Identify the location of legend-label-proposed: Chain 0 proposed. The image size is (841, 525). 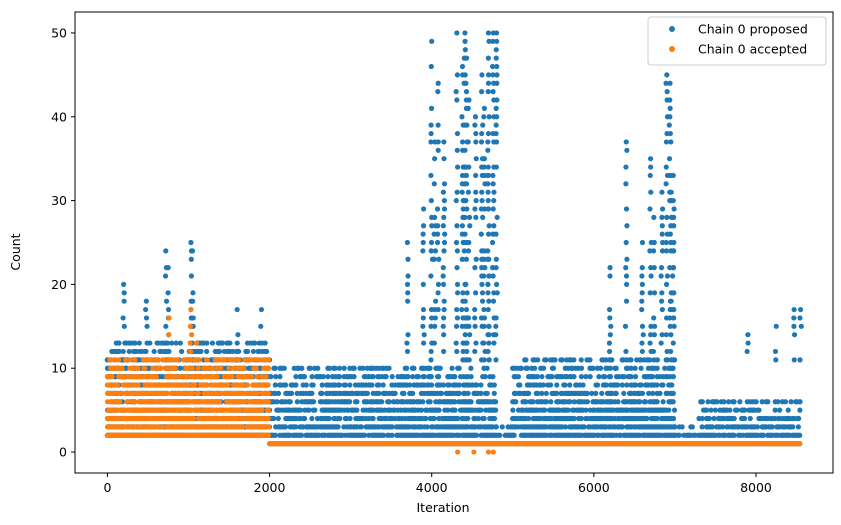
(753, 29).